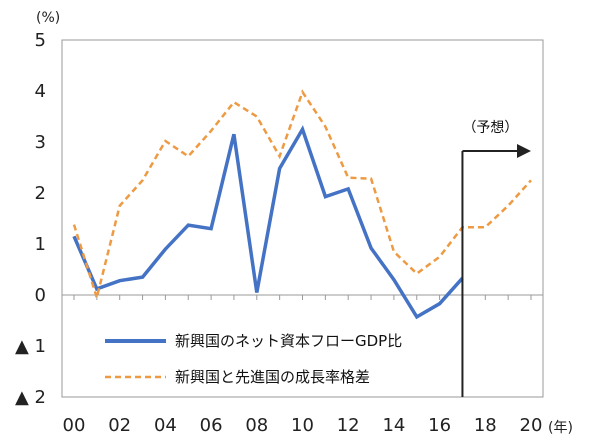 The height and width of the screenshot is (444, 593). Describe the element at coordinates (40, 295) in the screenshot. I see `y-tick-label: 0` at that location.